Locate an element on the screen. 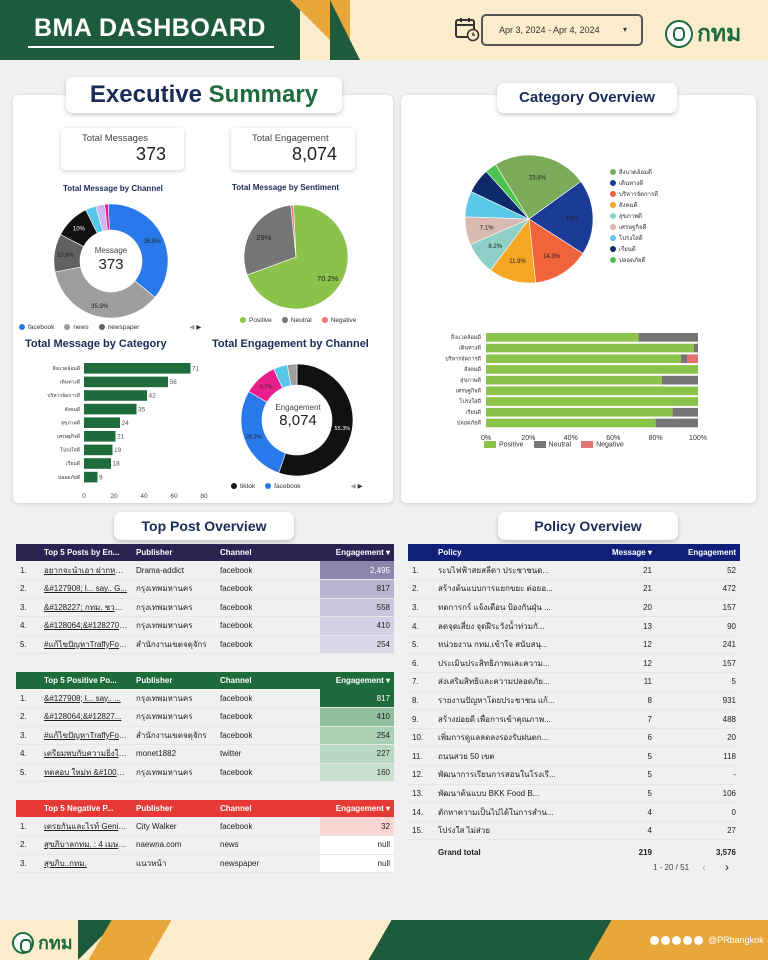 This screenshot has height=960, width=768. instagram-icon is located at coordinates (676, 940).